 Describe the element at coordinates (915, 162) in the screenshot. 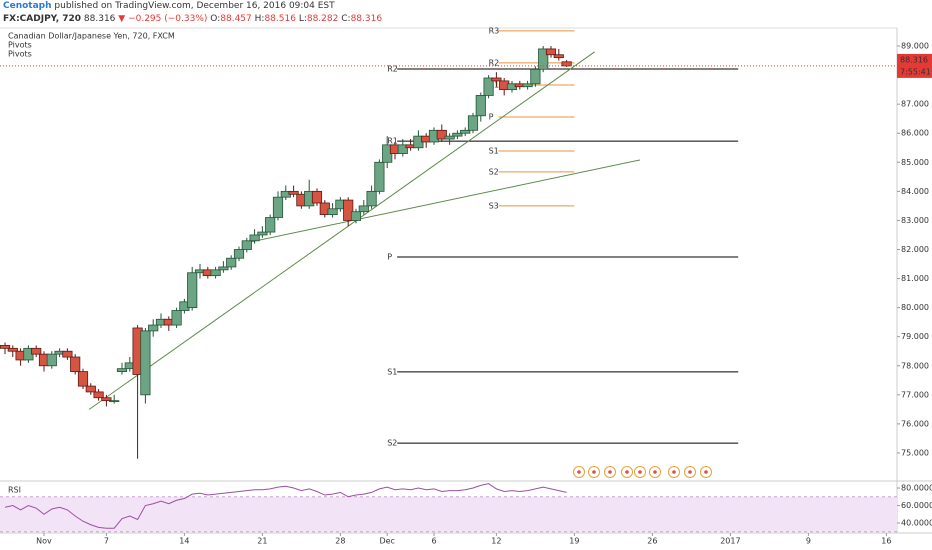

I see `y-tick-label: 85.000` at that location.